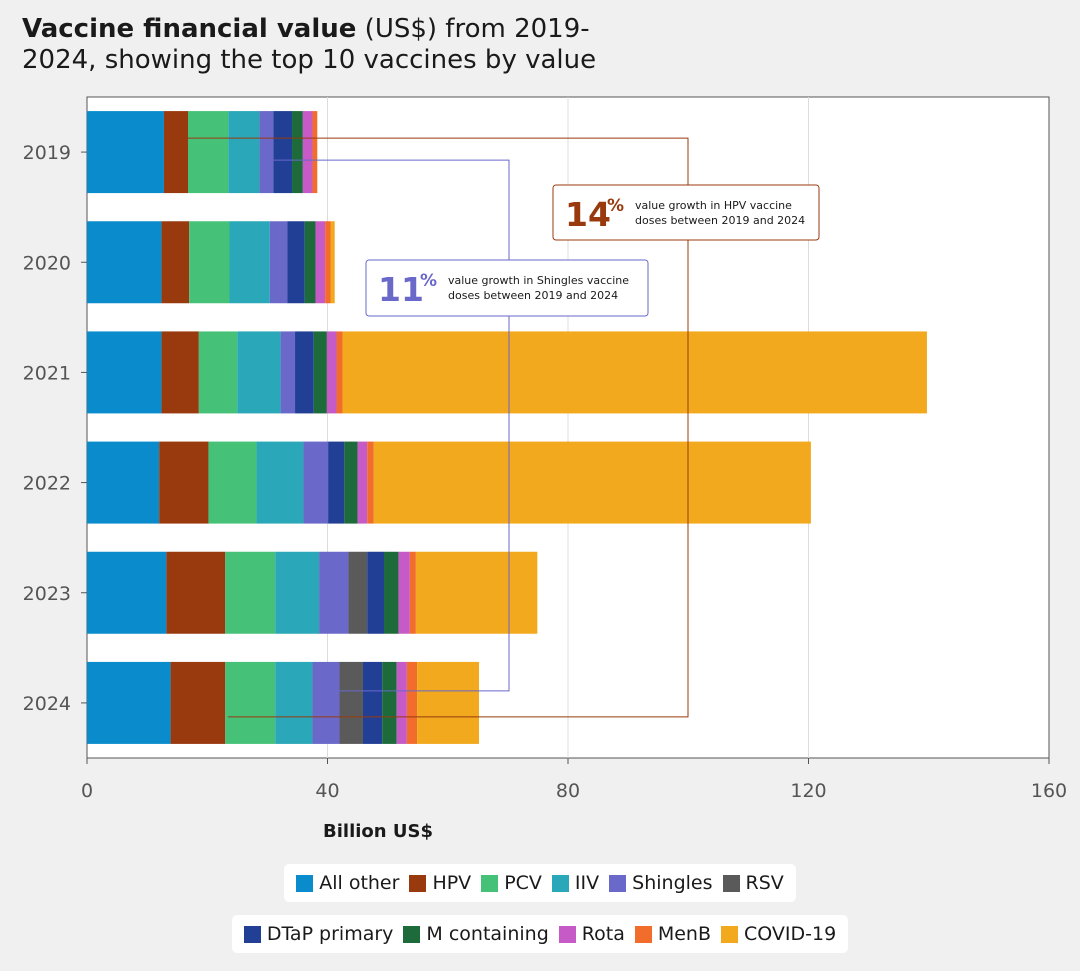 Image resolution: width=1080 pixels, height=971 pixels. I want to click on legend-item-hpv: HPV, so click(440, 883).